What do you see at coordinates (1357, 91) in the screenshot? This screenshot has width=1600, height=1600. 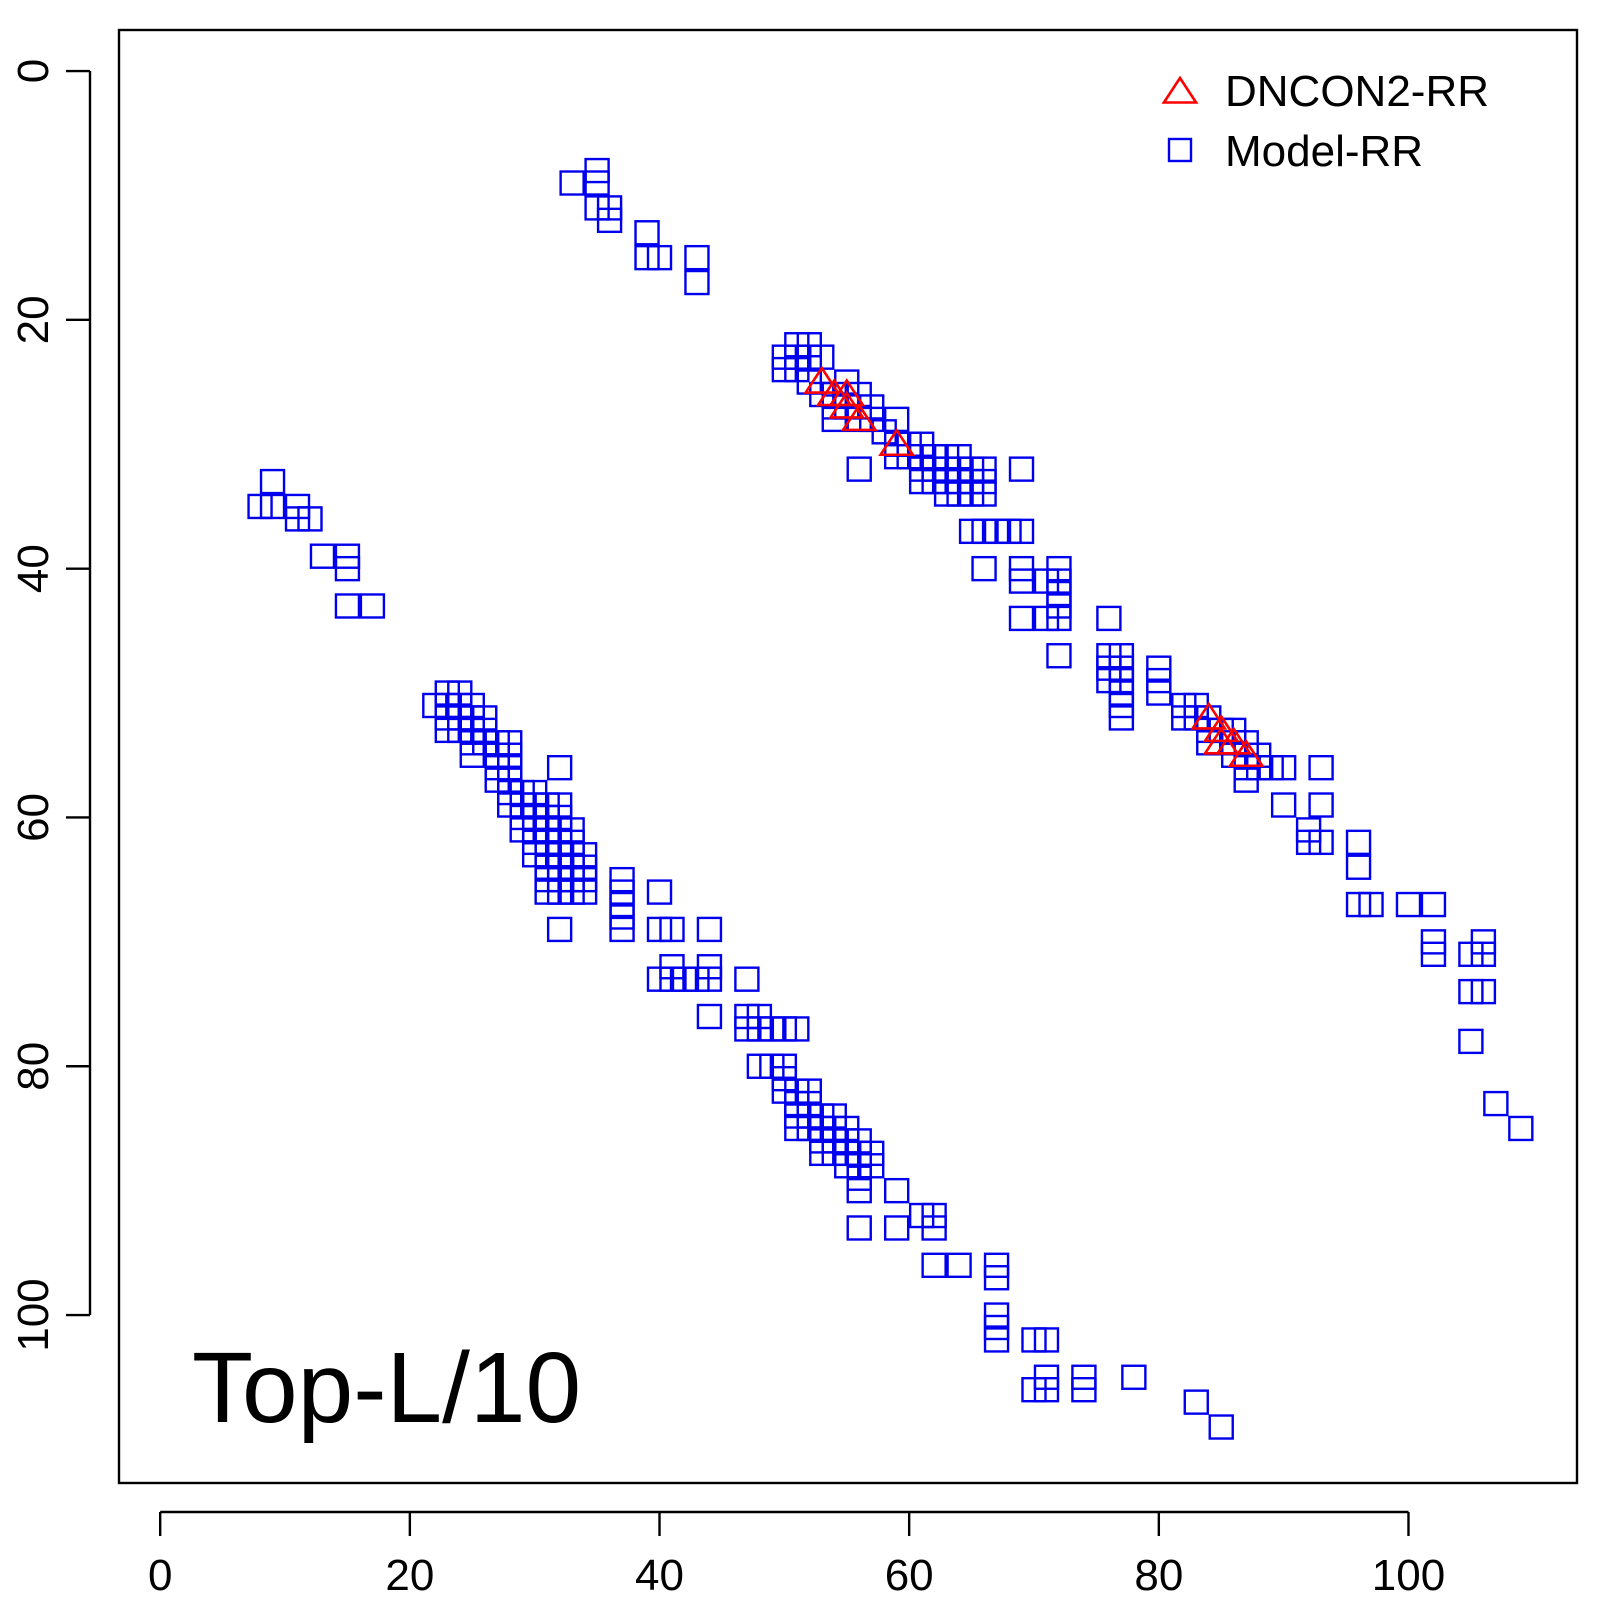 I see `legend-label: DNCON2-RR` at bounding box center [1357, 91].